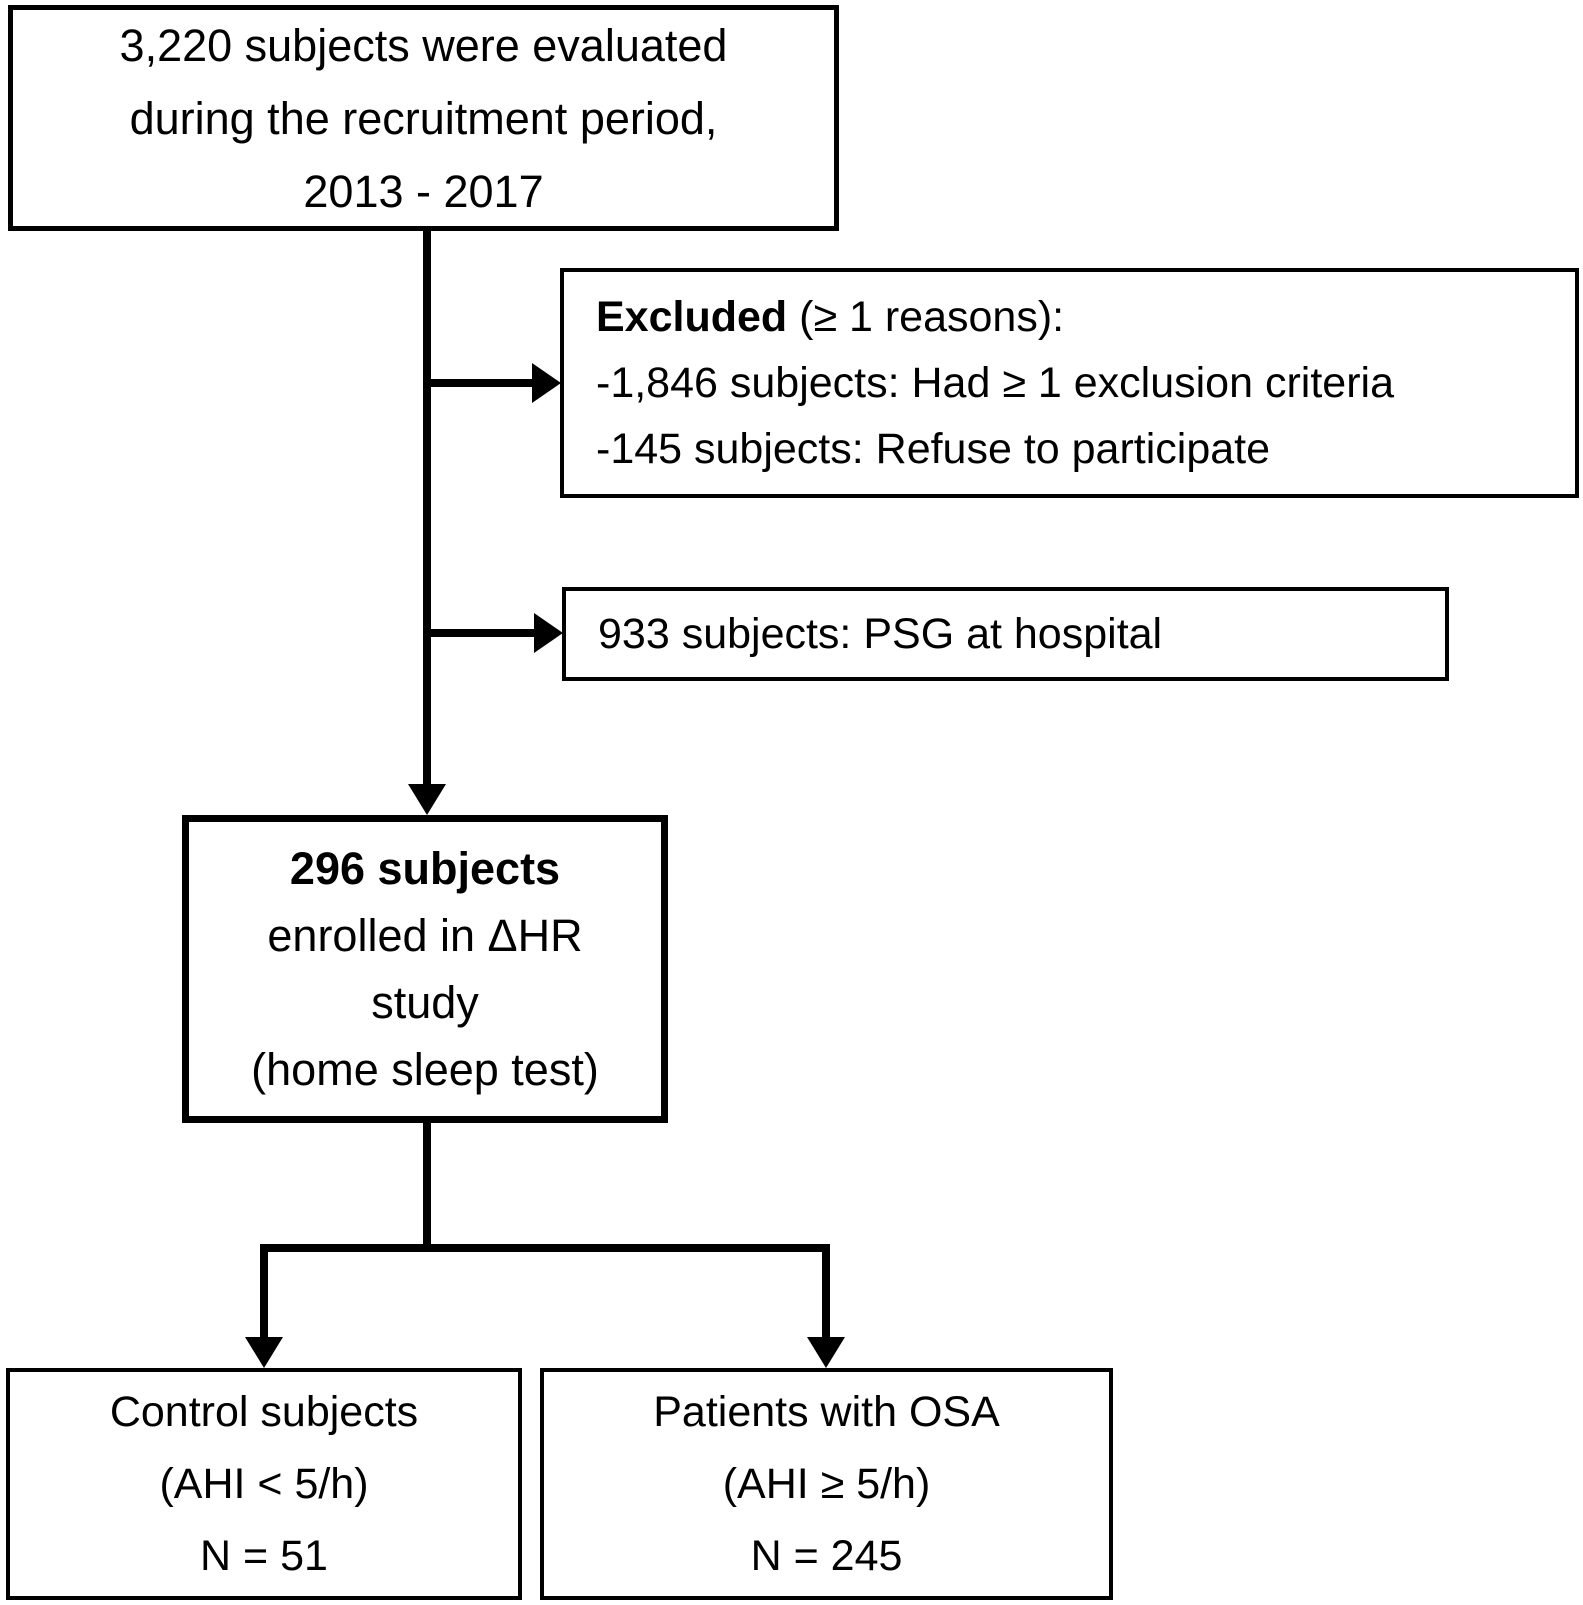 The image size is (1583, 1605). What do you see at coordinates (264, 1295) in the screenshot?
I see `connector-to-control-drop` at bounding box center [264, 1295].